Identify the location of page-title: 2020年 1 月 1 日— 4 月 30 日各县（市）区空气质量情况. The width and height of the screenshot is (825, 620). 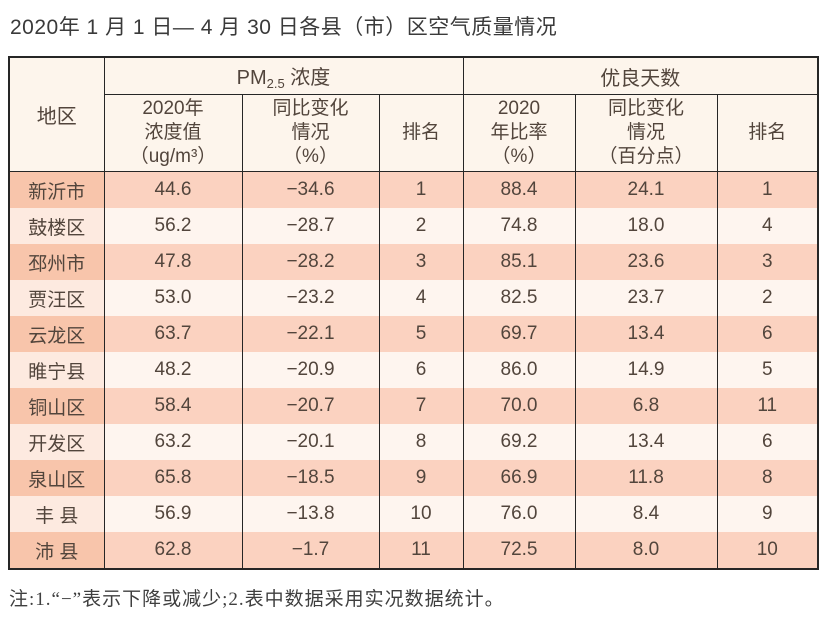
(284, 27).